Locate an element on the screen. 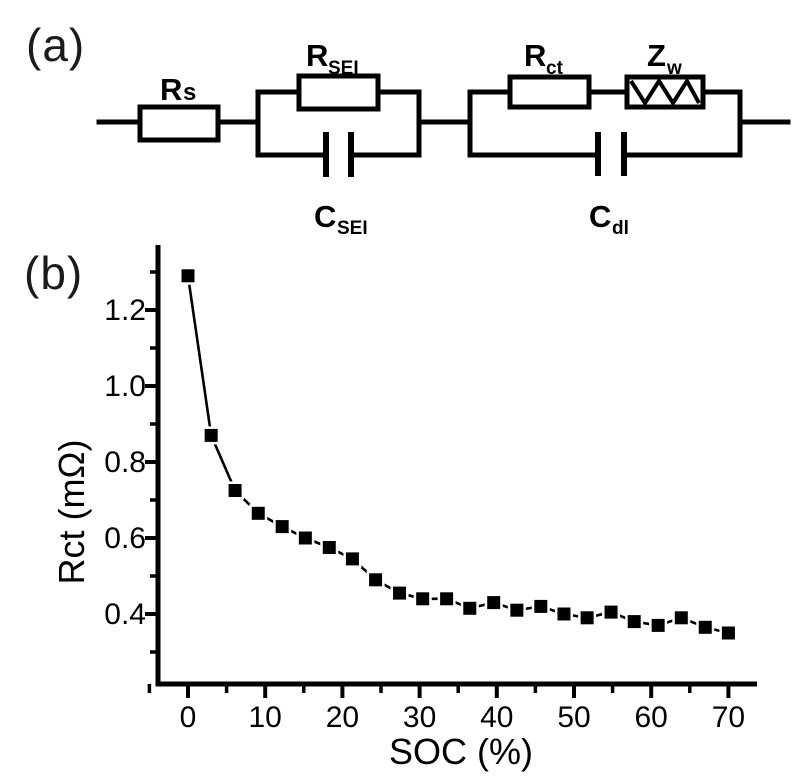 The width and height of the screenshot is (792, 777). x-axis-title: SOC (%) is located at coordinates (461, 751).